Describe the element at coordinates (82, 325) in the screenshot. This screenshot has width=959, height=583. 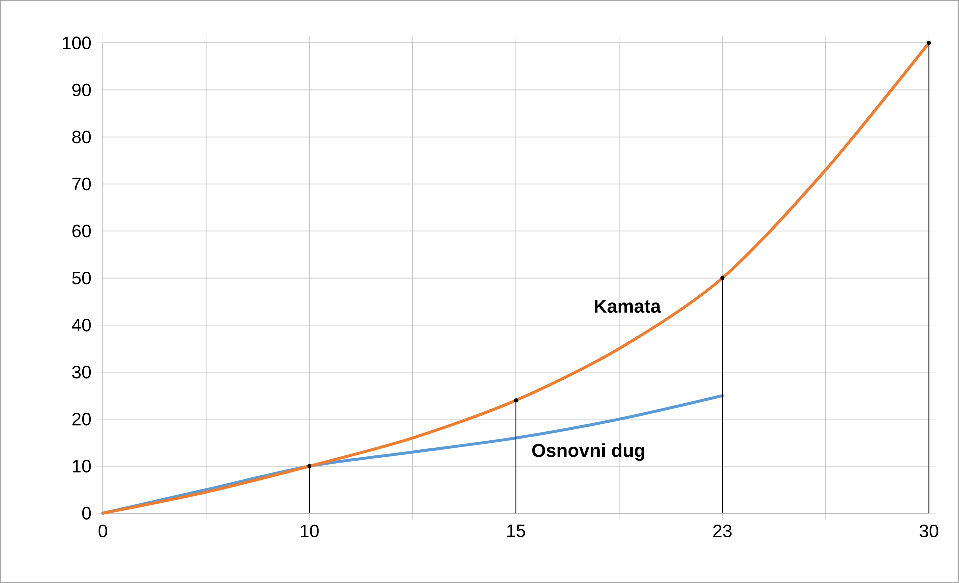
I see `y-tick-label: 40` at that location.